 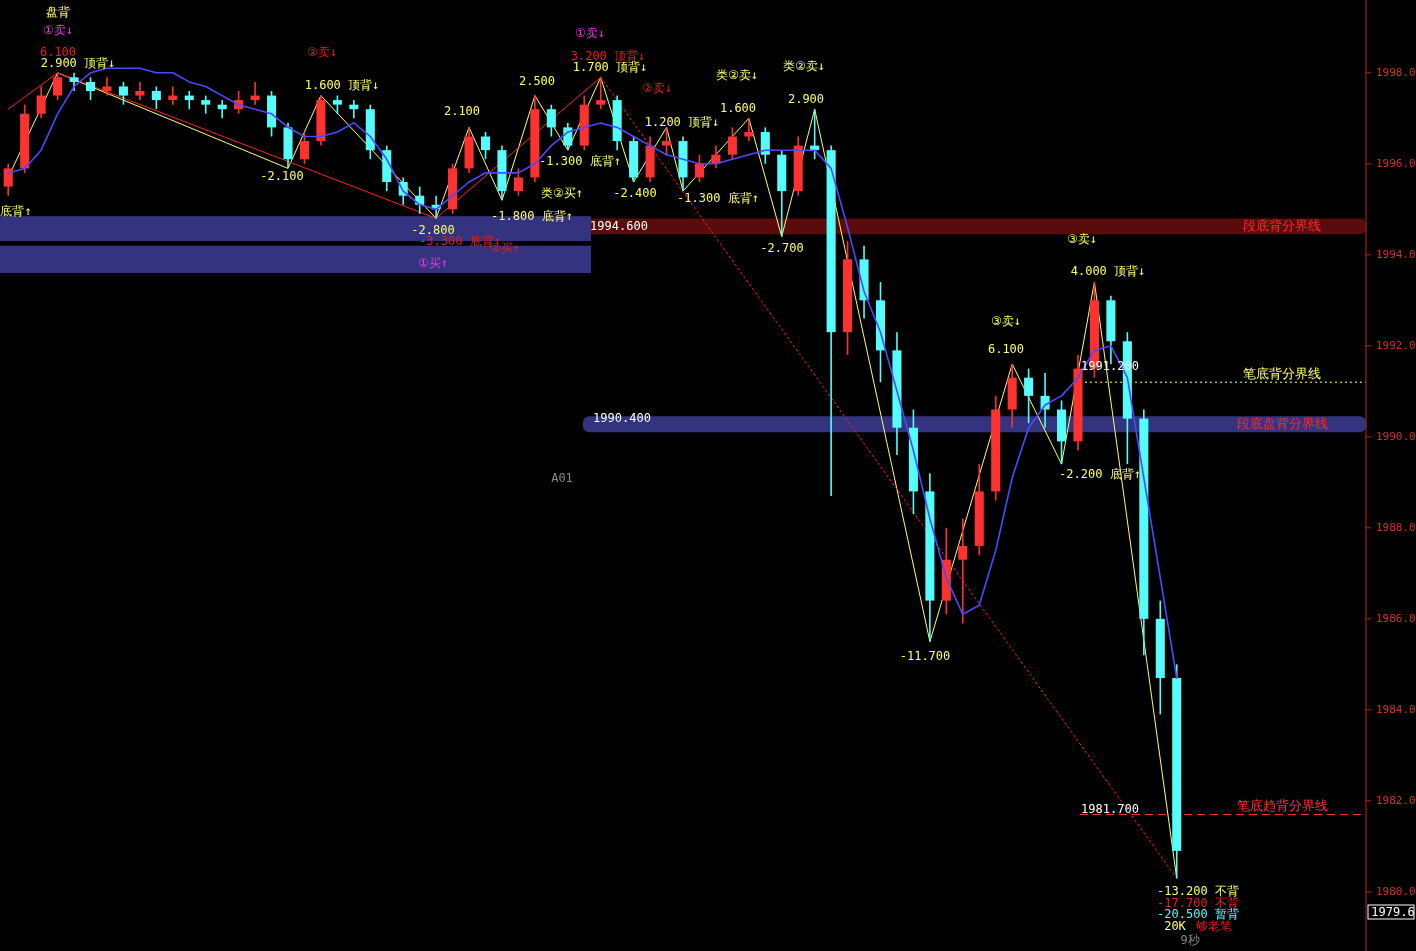 I want to click on text: 1979.6, so click(x=1393, y=911).